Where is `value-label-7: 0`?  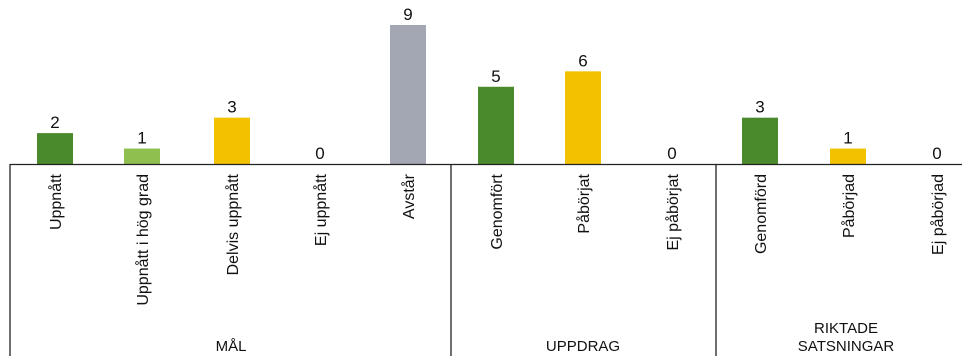 value-label-7: 0 is located at coordinates (671, 153).